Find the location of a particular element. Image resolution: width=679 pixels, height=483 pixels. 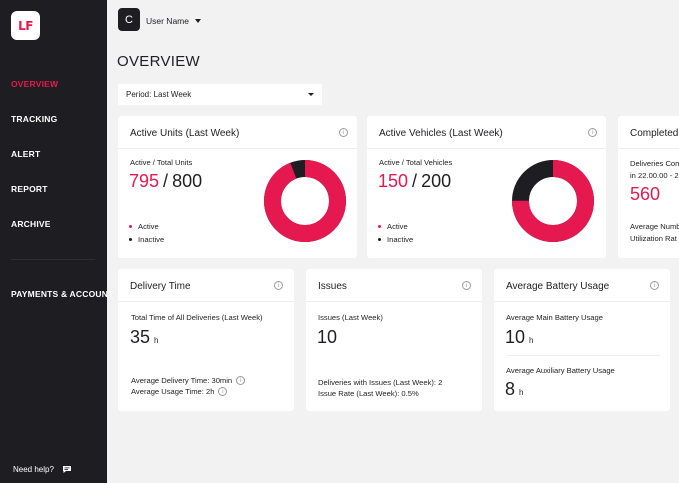

active-vehicles-value: 150 is located at coordinates (393, 181).